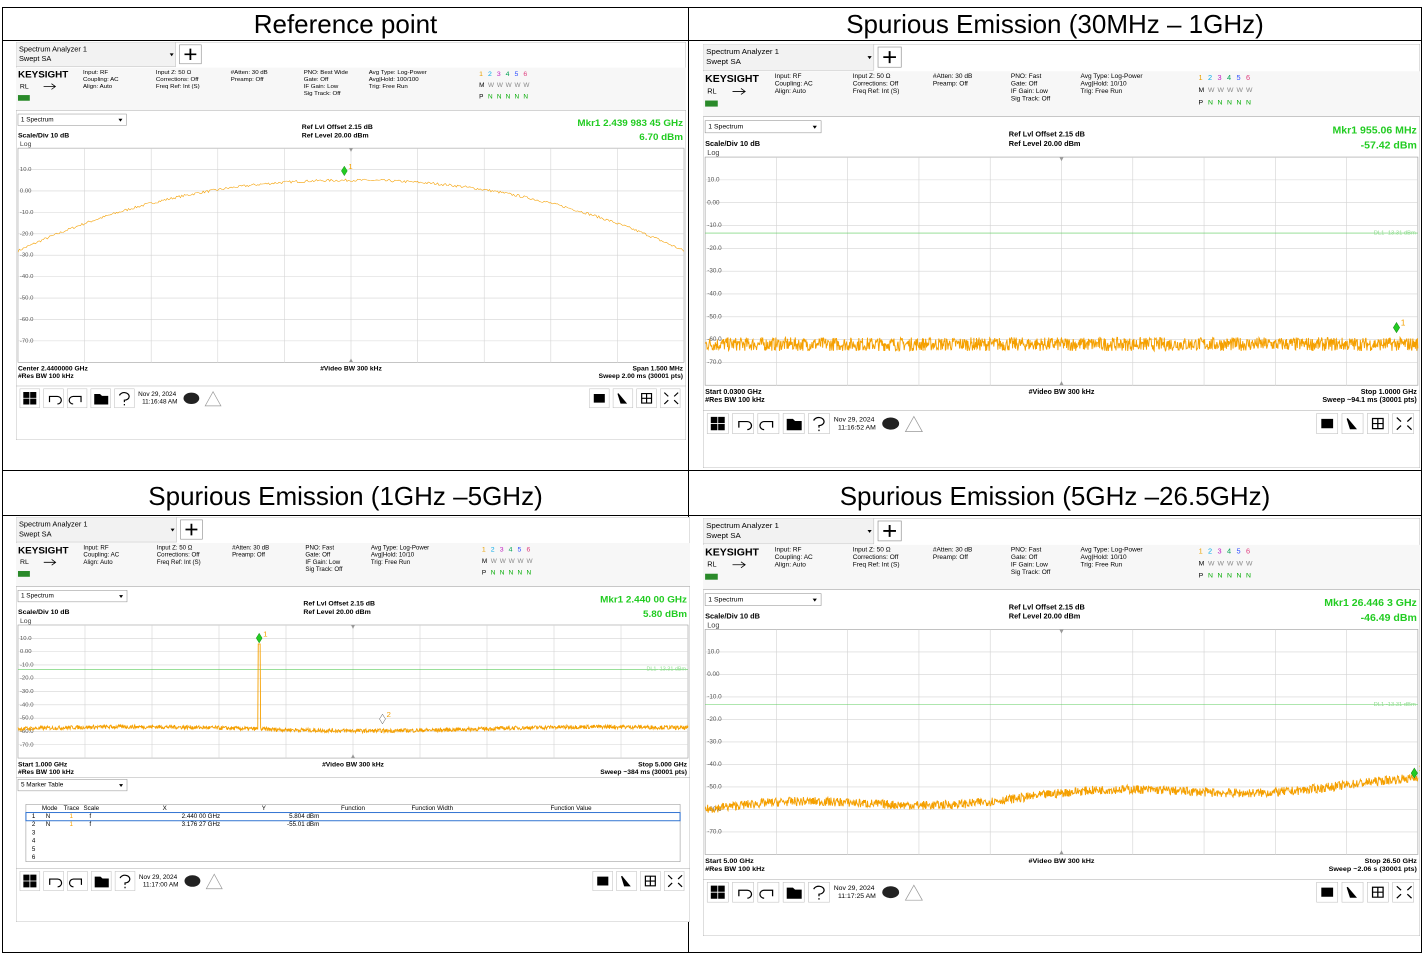 Image resolution: width=1424 pixels, height=954 pixels. What do you see at coordinates (43, 136) in the screenshot?
I see `scale-div: Scale/Div 10 dB` at bounding box center [43, 136].